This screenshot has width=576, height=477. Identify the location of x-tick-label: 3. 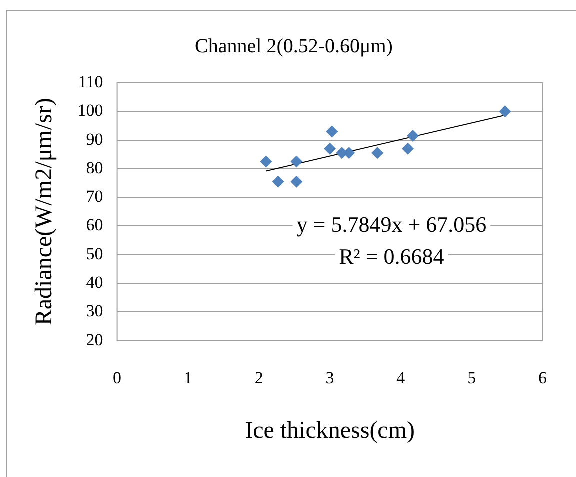
(330, 378).